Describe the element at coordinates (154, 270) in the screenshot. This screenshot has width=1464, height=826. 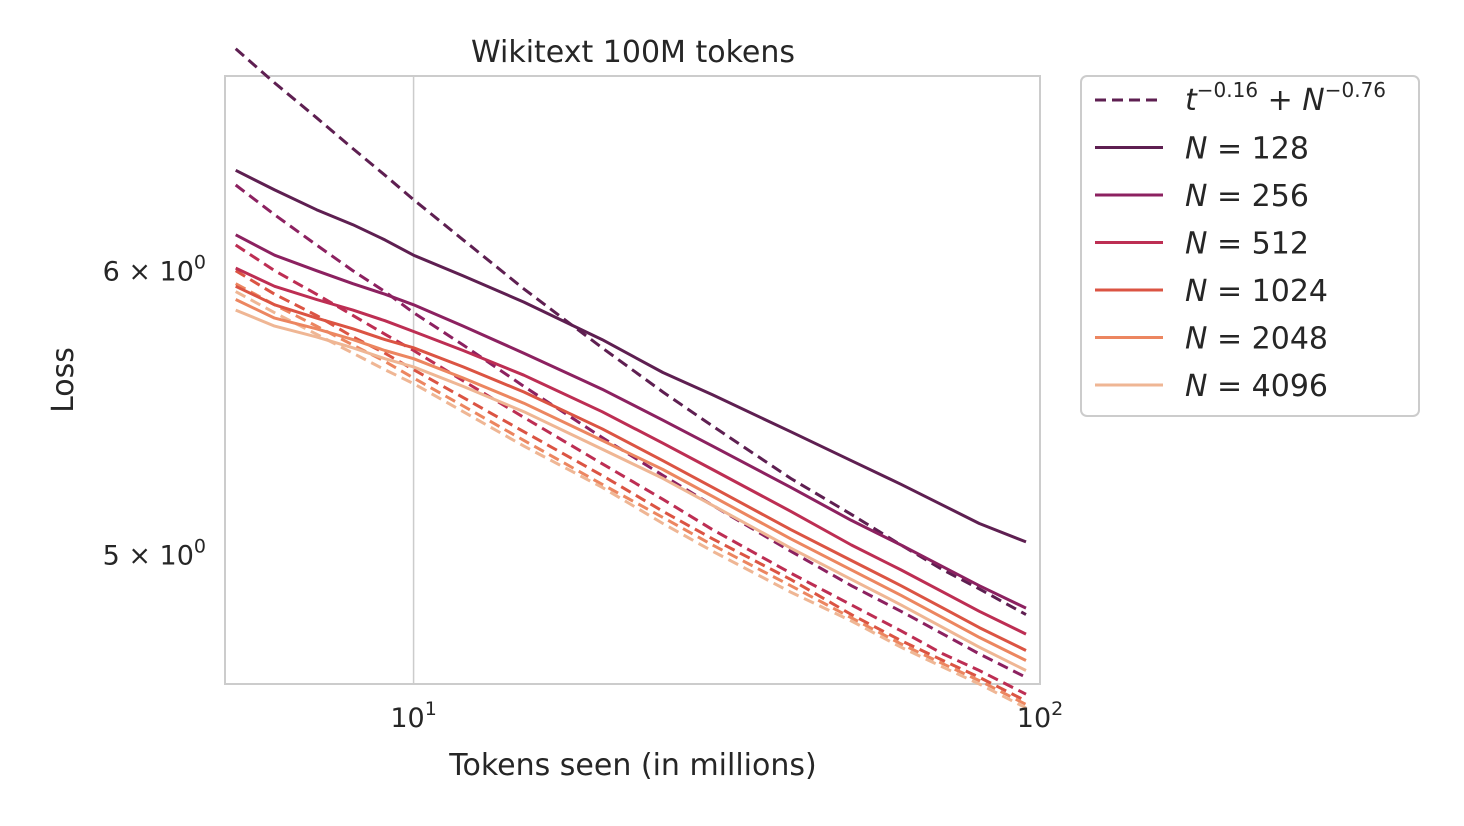
I see `y-tick-label-0: 6 × 100` at that location.